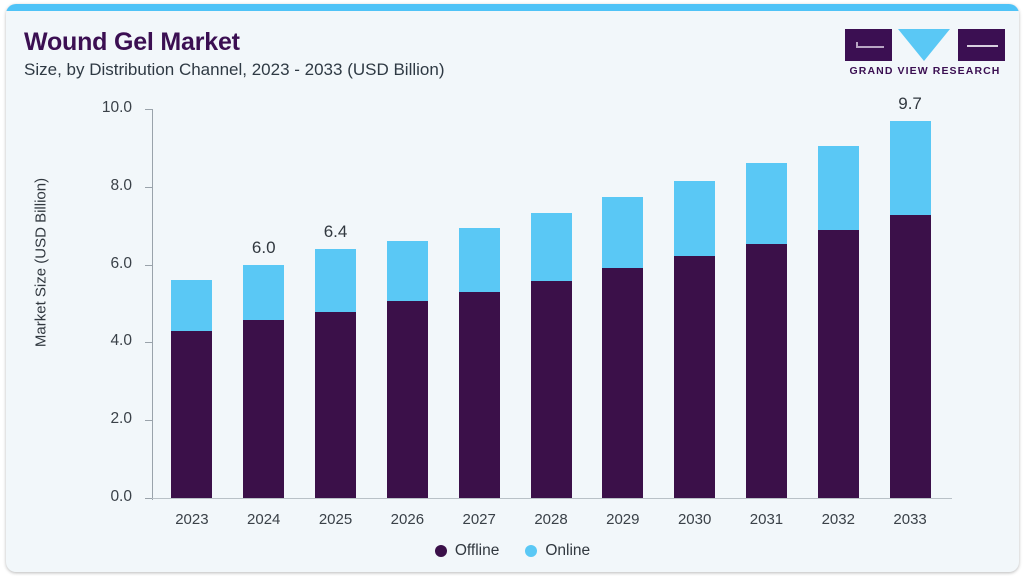 Image resolution: width=1025 pixels, height=576 pixels. Describe the element at coordinates (910, 519) in the screenshot. I see `x-axis-tick-label: 2033` at that location.